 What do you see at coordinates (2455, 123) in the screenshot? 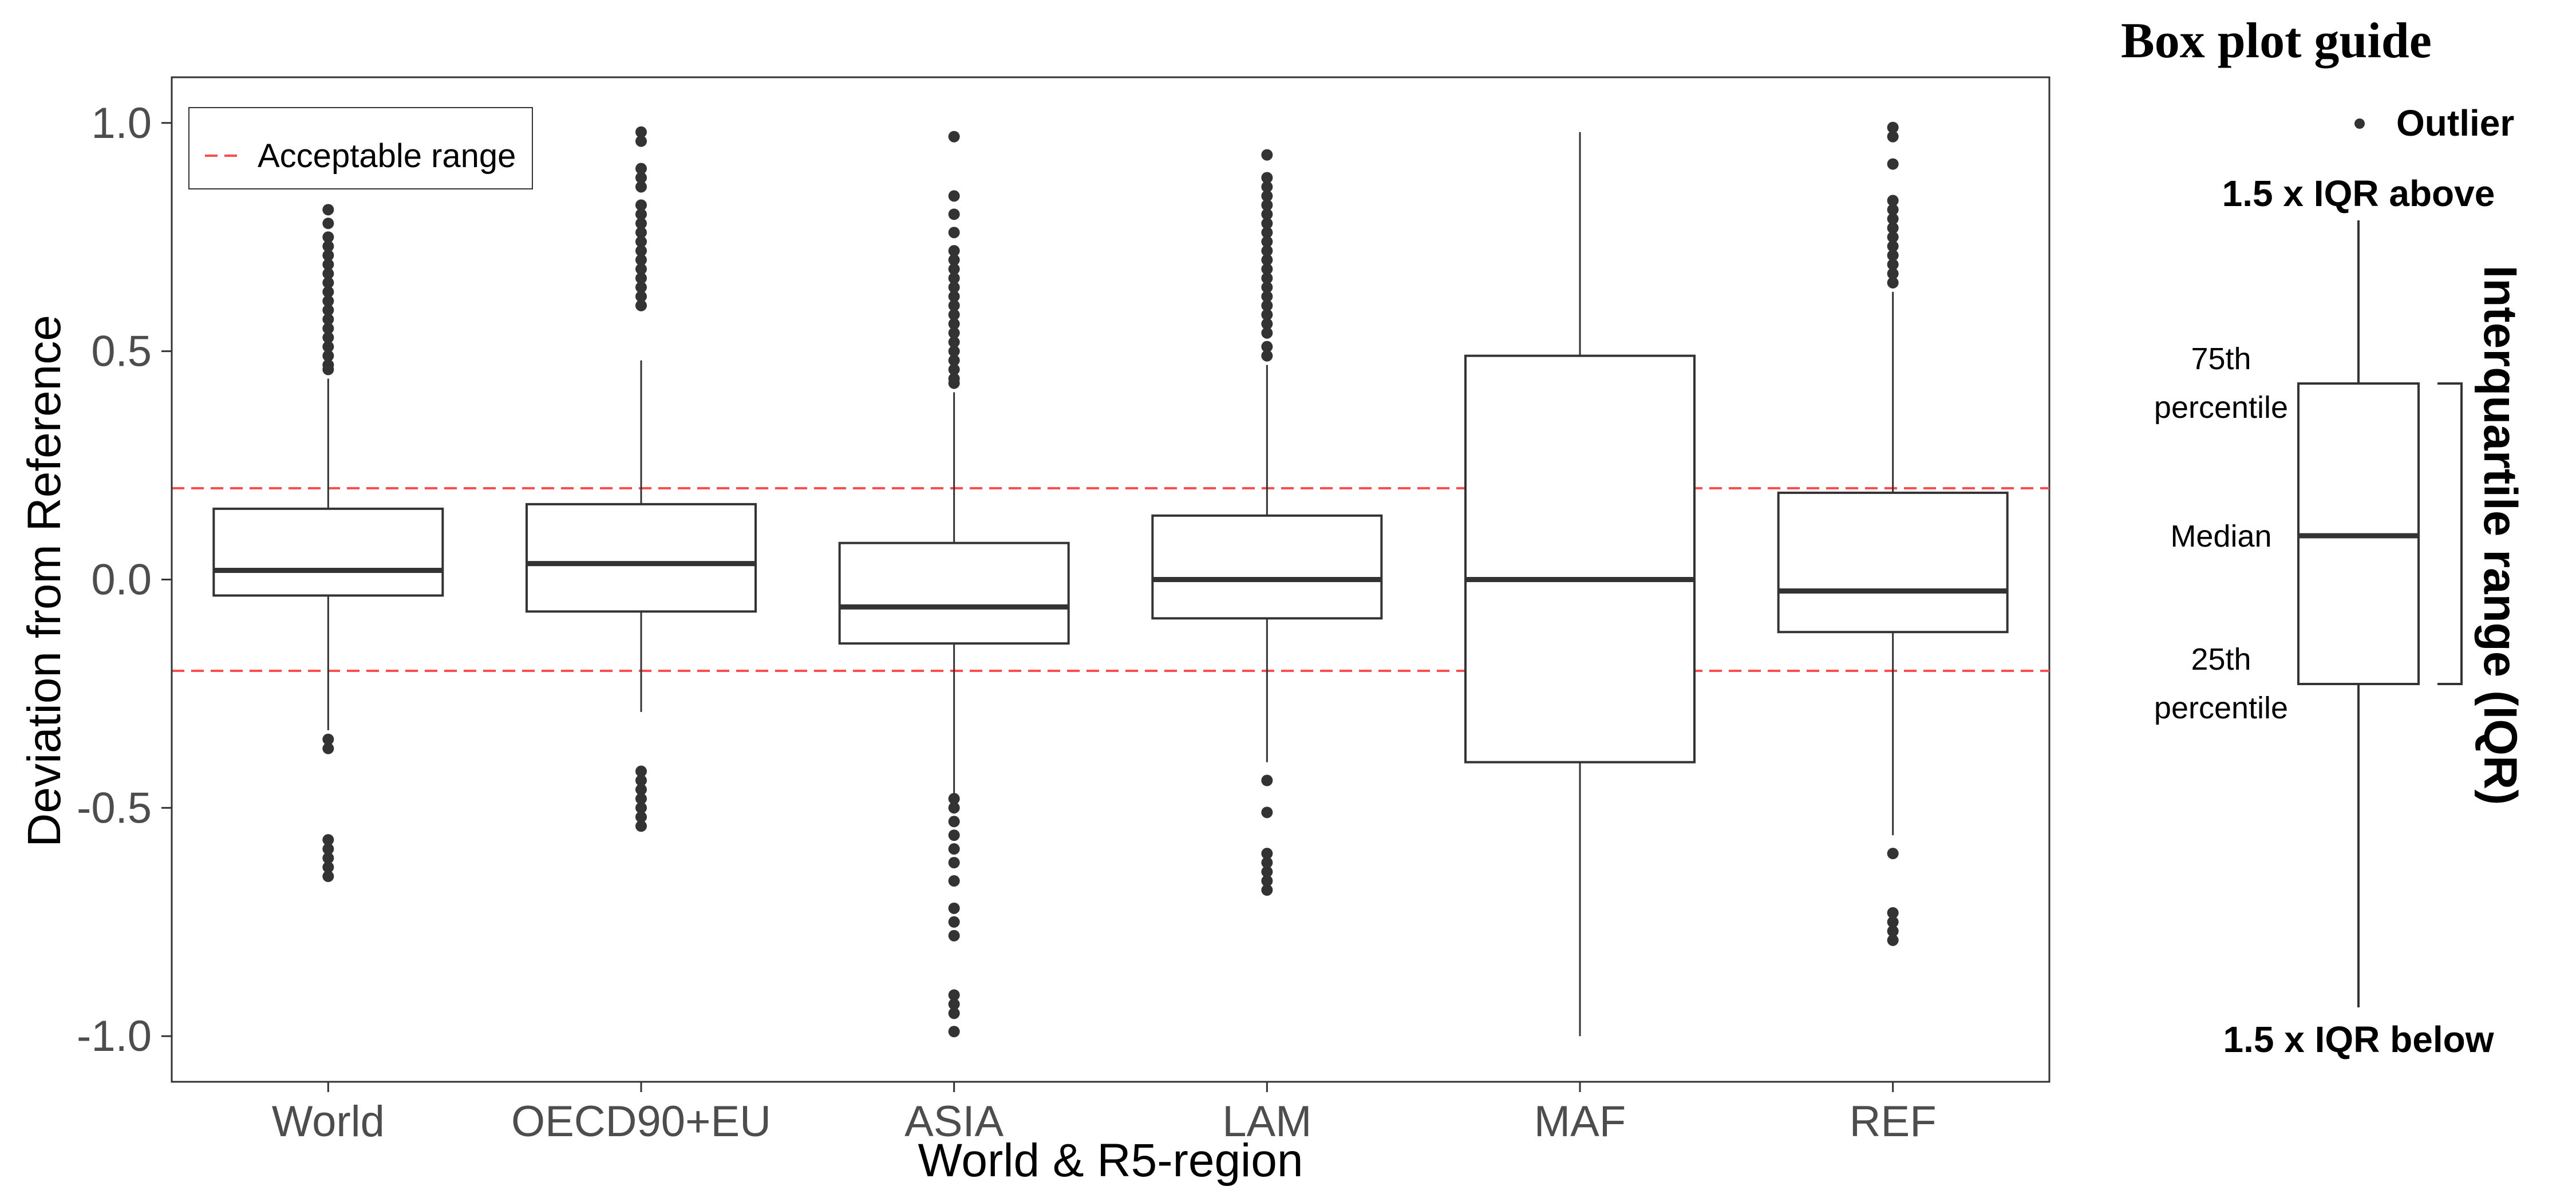
I see `guide-outlier-label: Outlier` at bounding box center [2455, 123].